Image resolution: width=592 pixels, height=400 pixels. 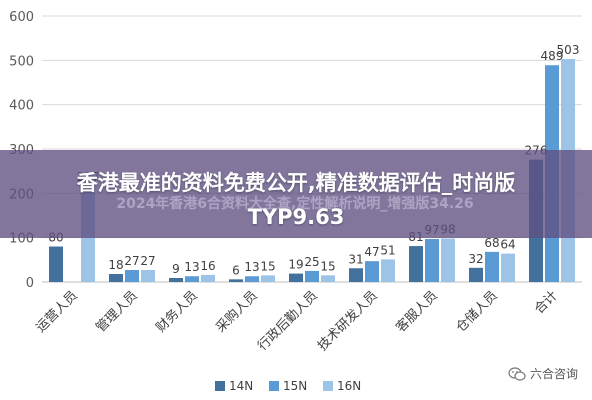 What do you see at coordinates (21, 17) in the screenshot?
I see `y-tick-label: 600` at bounding box center [21, 17].